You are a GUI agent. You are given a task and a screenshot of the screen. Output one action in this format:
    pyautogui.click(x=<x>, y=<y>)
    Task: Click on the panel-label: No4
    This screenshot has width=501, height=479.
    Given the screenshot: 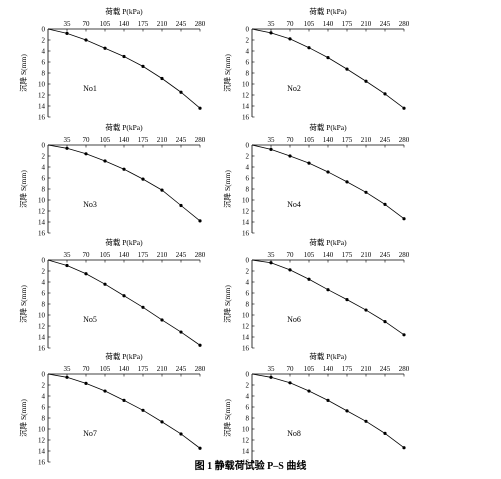 What is the action you would take?
    pyautogui.click(x=294, y=204)
    